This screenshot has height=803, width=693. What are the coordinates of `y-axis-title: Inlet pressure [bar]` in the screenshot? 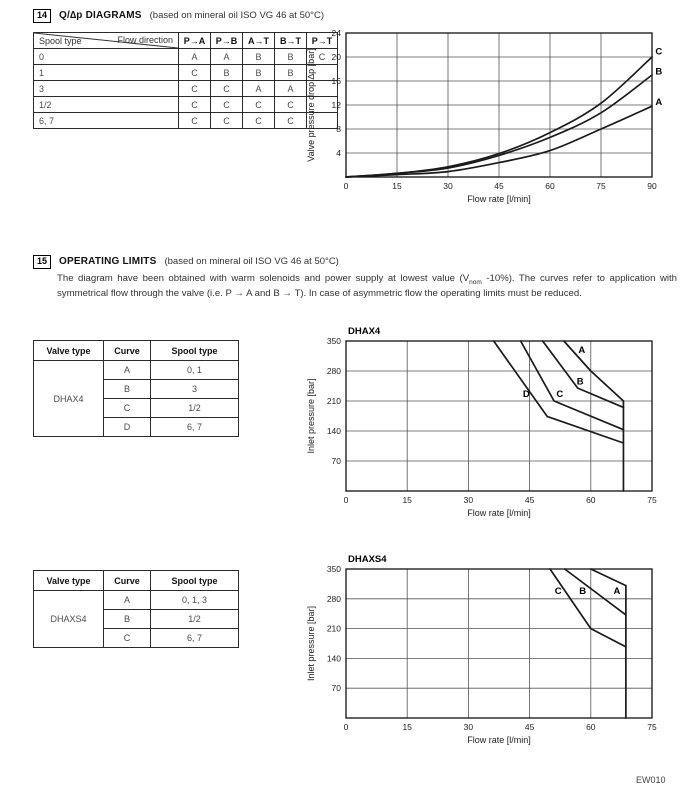 It's located at (311, 643).